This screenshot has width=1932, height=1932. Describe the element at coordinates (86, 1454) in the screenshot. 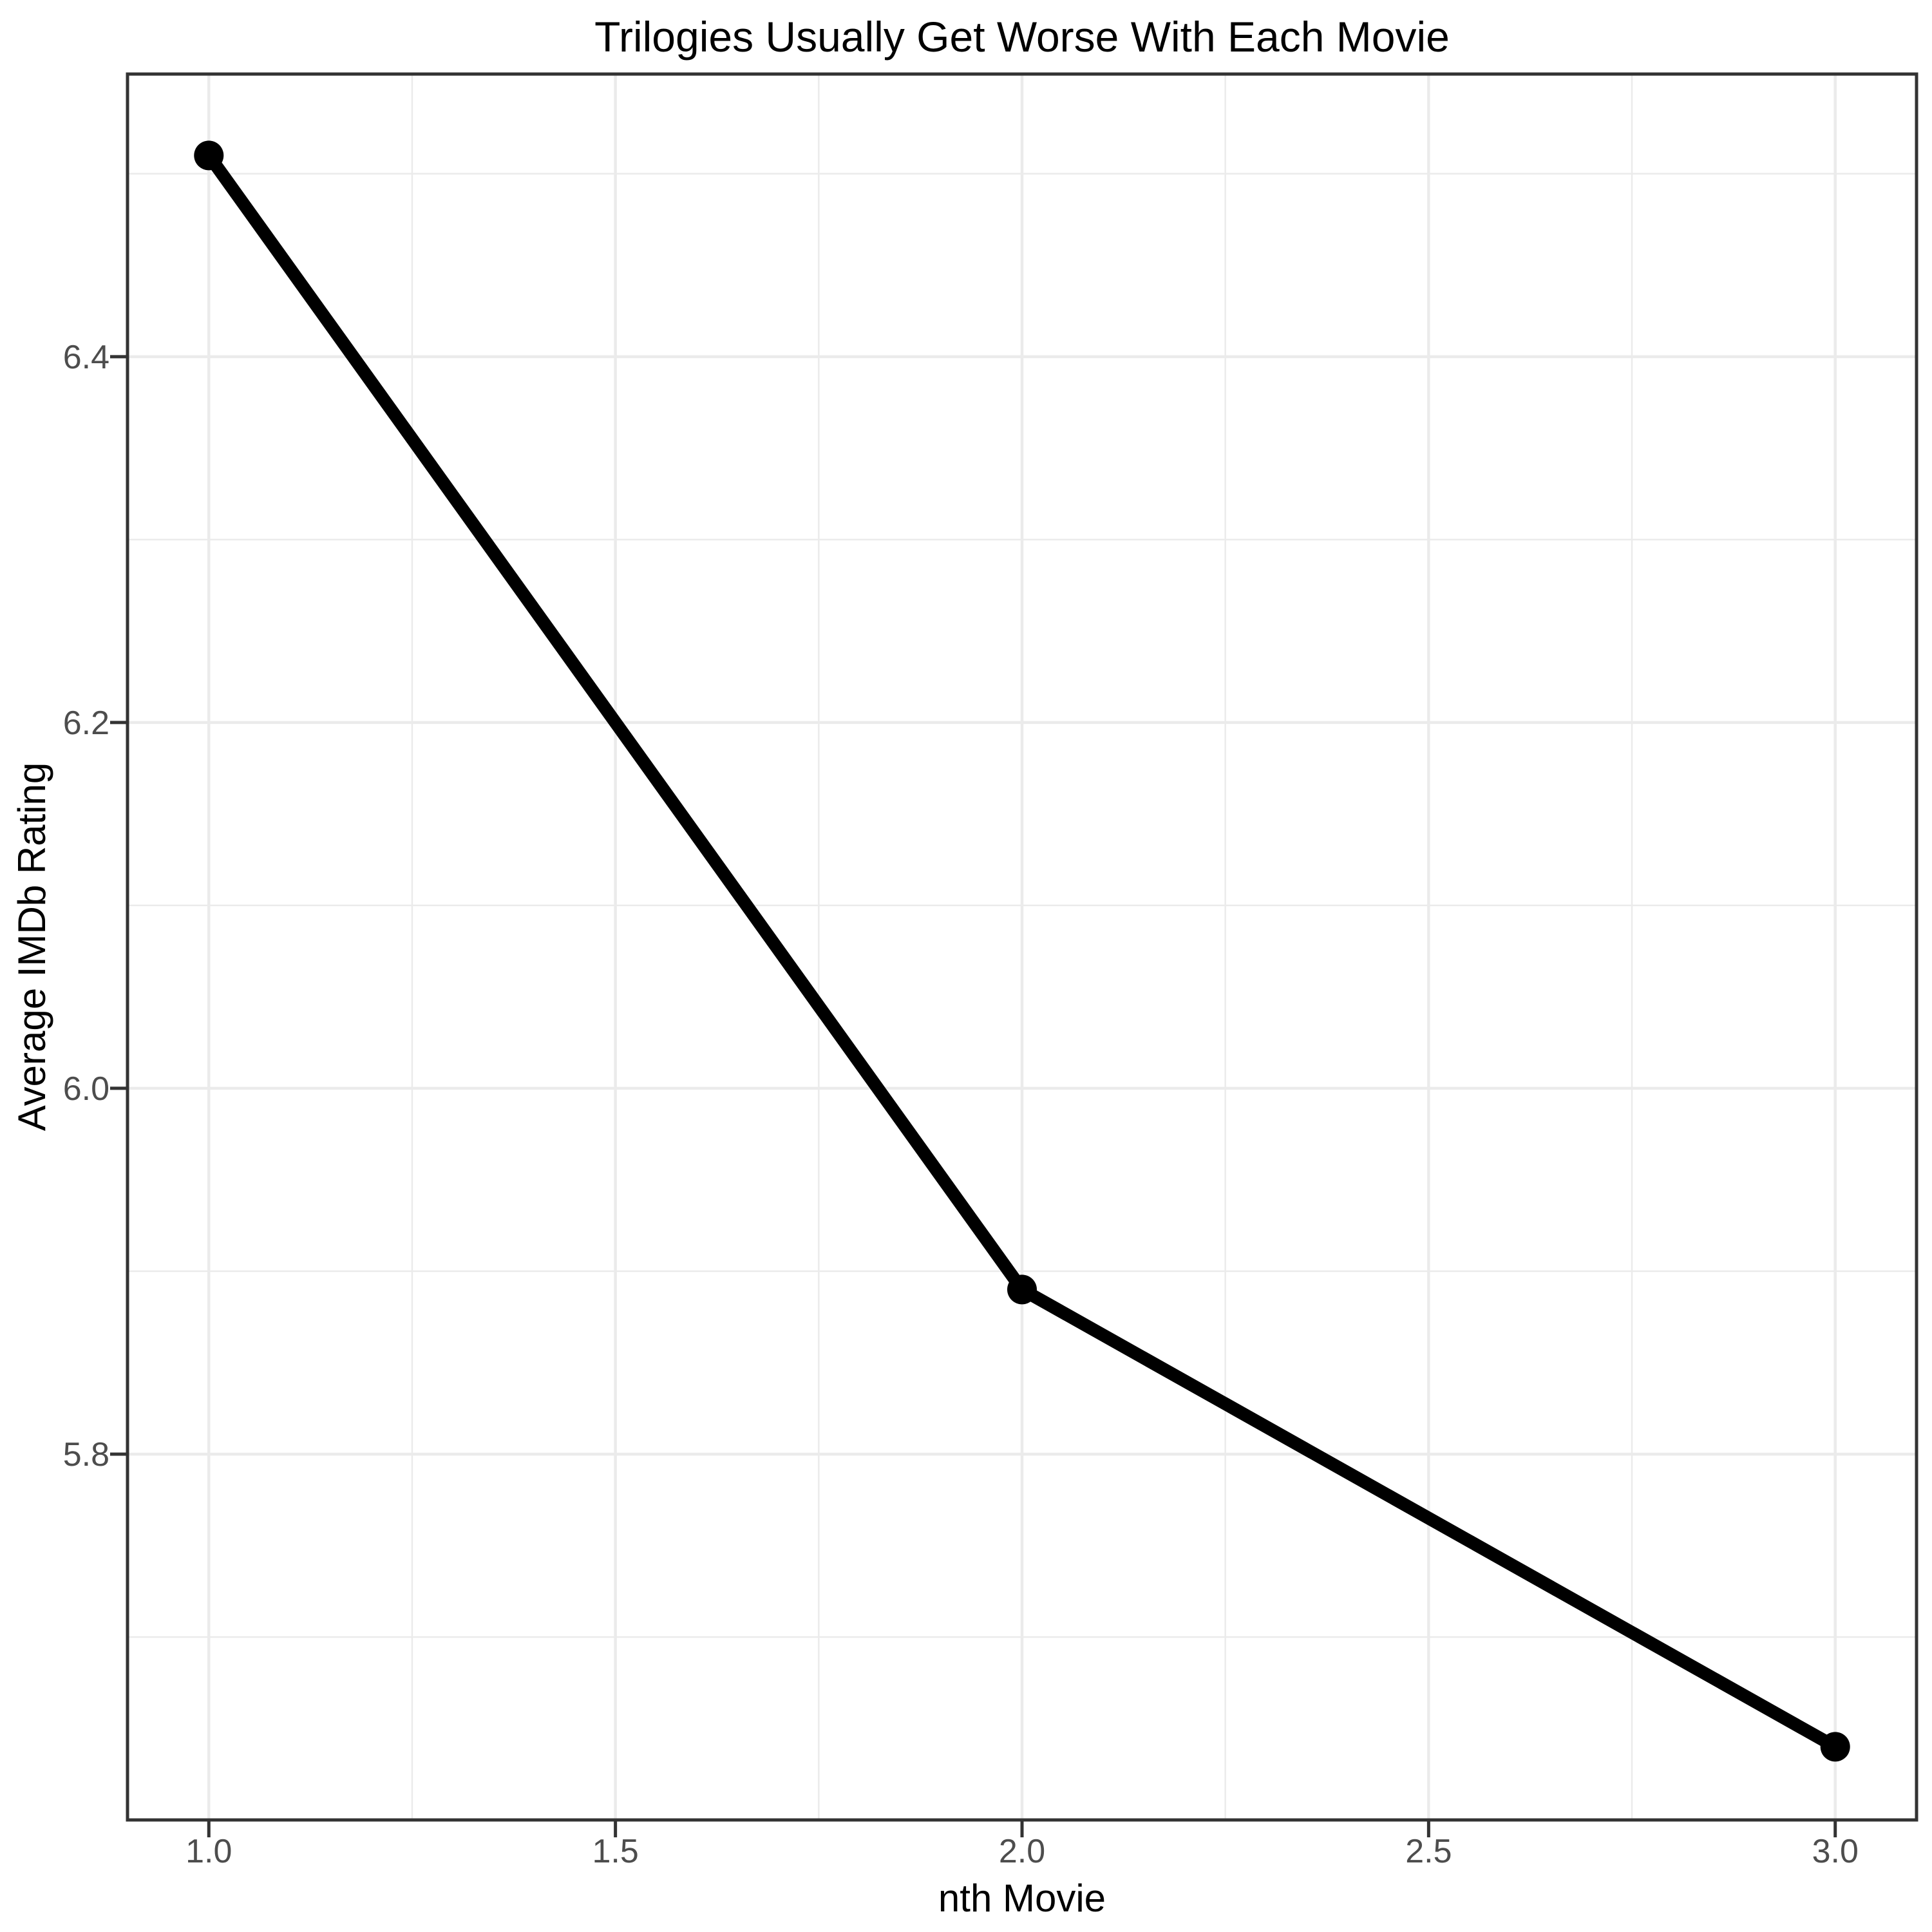

I see `y-tick-label: 5.8` at that location.